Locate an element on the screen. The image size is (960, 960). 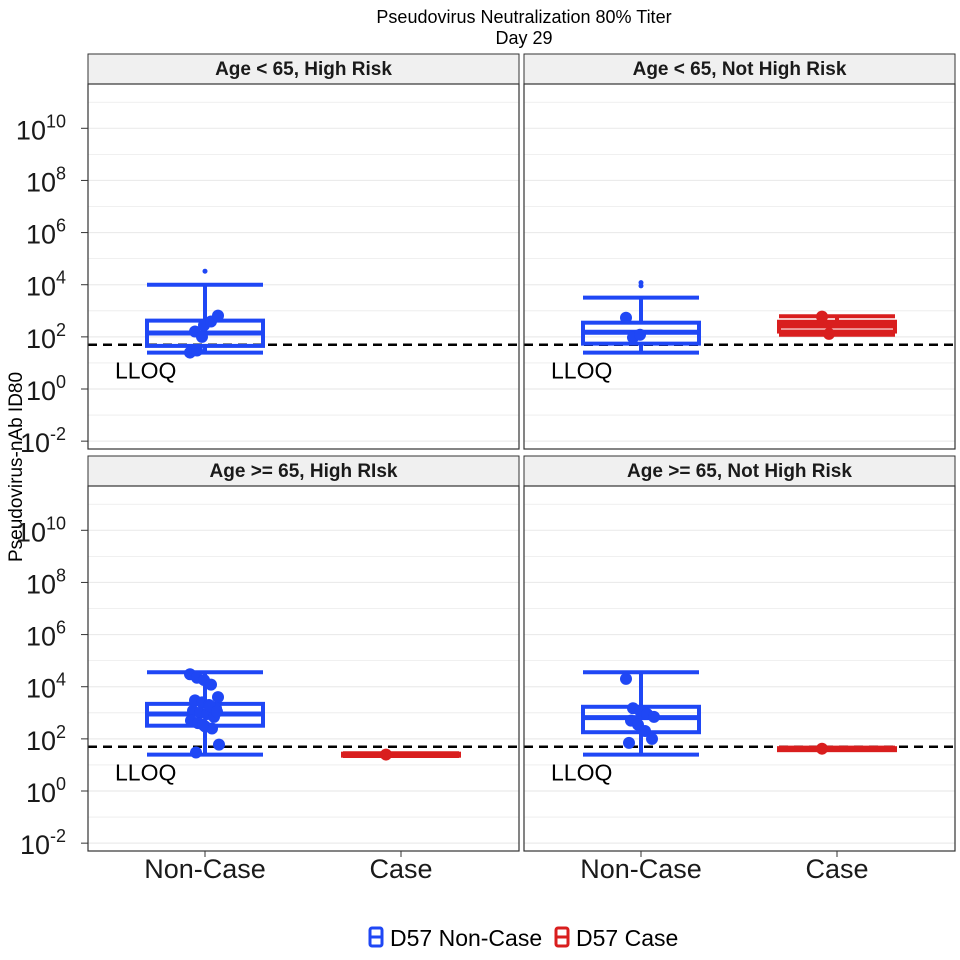
y-tick-exponent: 2 is located at coordinates (61, 732).